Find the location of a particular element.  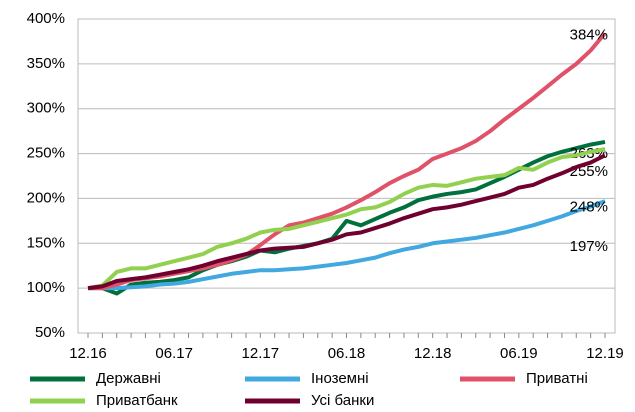

x-tick-label: 06.18 is located at coordinates (347, 353).